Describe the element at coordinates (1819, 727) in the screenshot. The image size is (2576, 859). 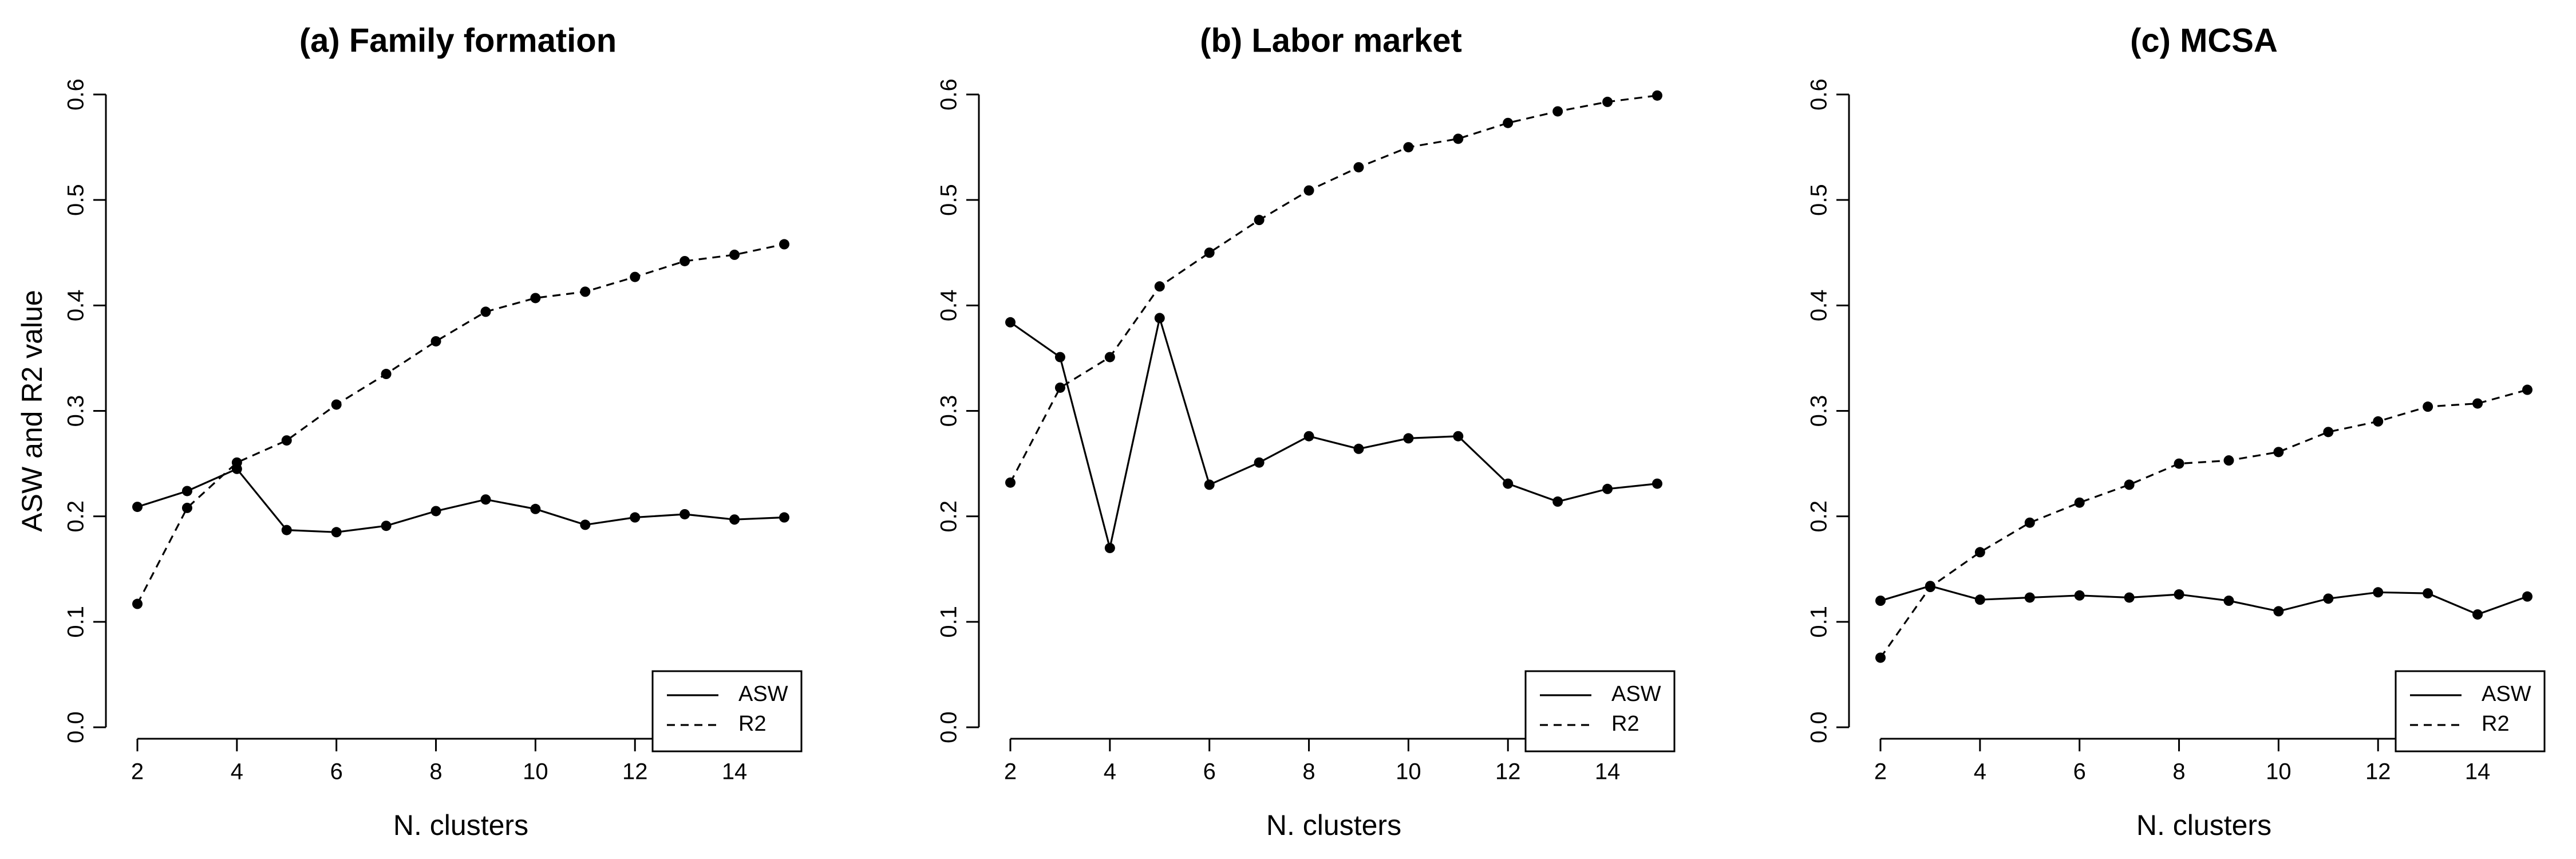
I see `y-tick-label: 0.0` at that location.